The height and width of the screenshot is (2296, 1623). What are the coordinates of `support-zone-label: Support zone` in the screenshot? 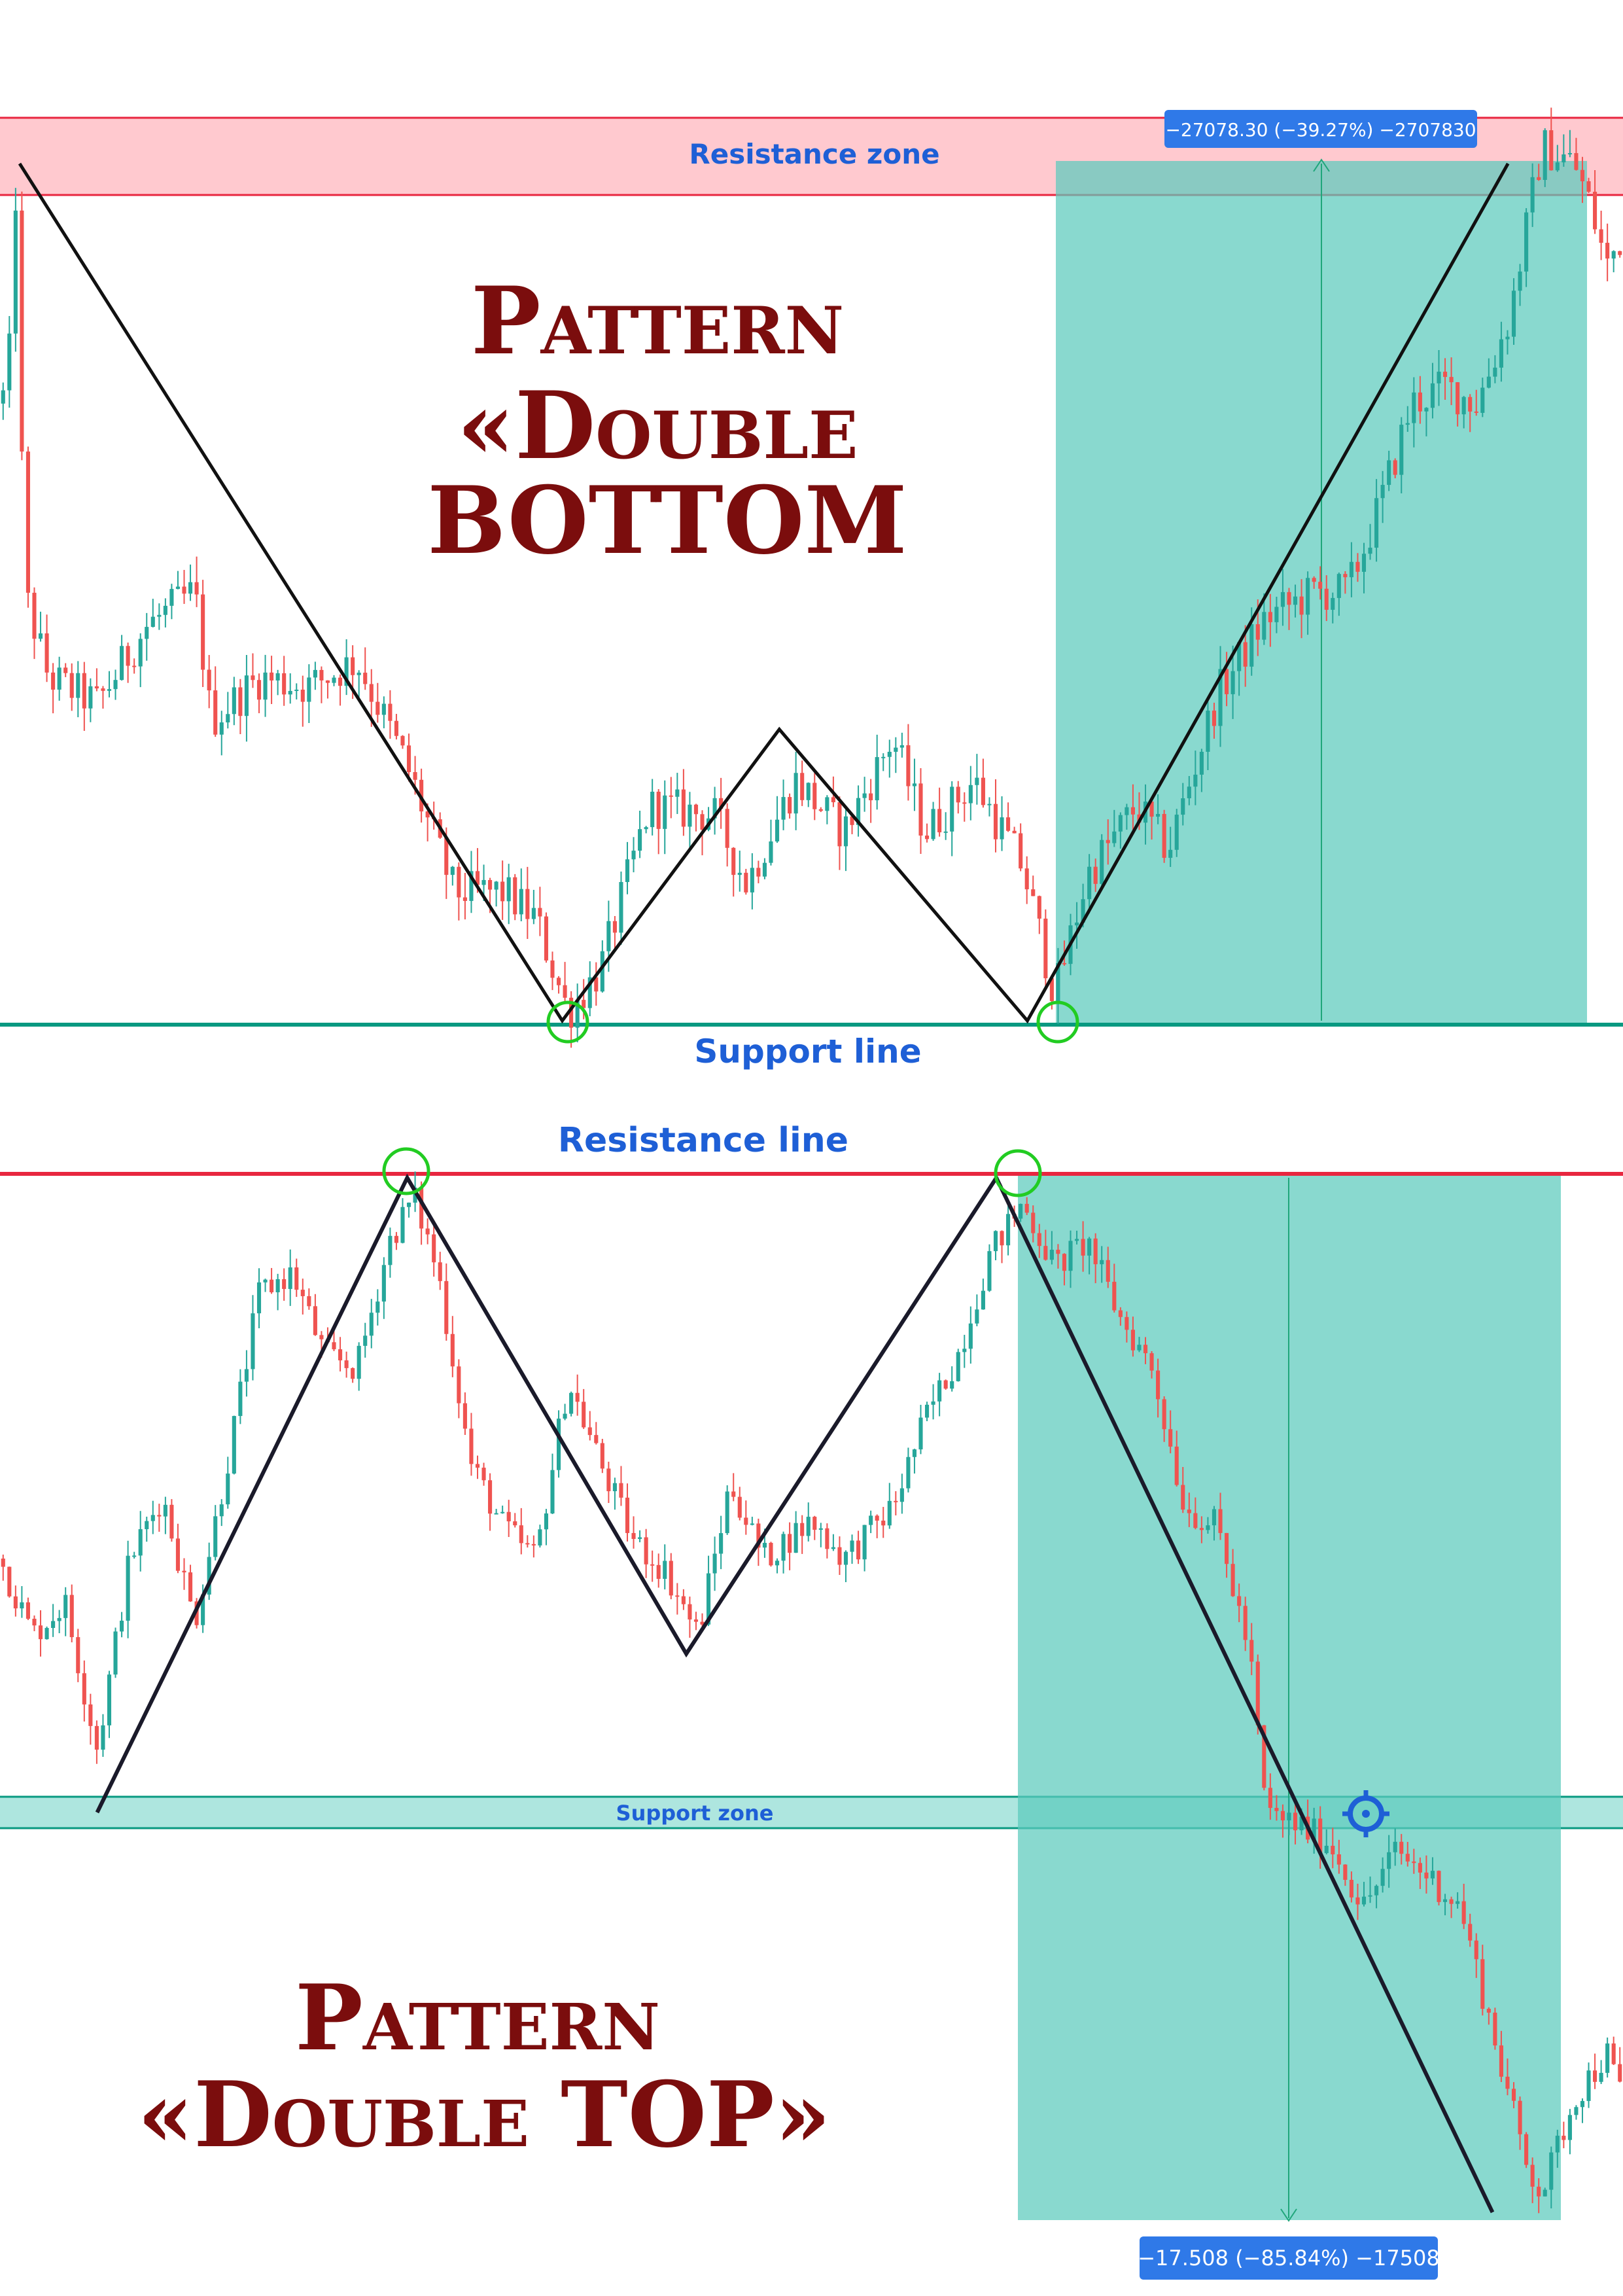 It's located at (695, 1813).